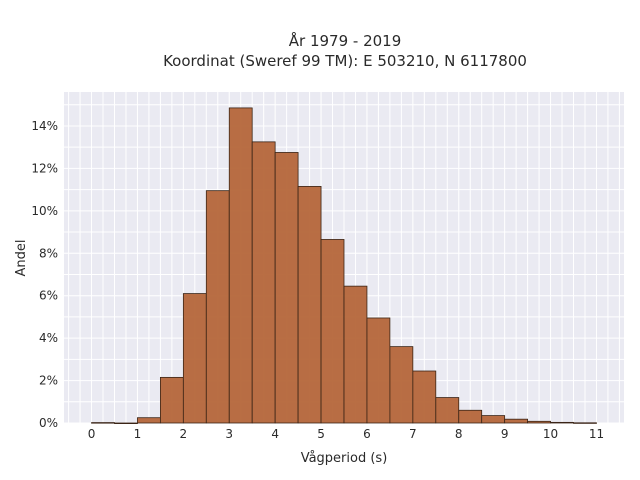 The width and height of the screenshot is (640, 480). Describe the element at coordinates (413, 434) in the screenshot. I see `x-tick-label: 7` at that location.